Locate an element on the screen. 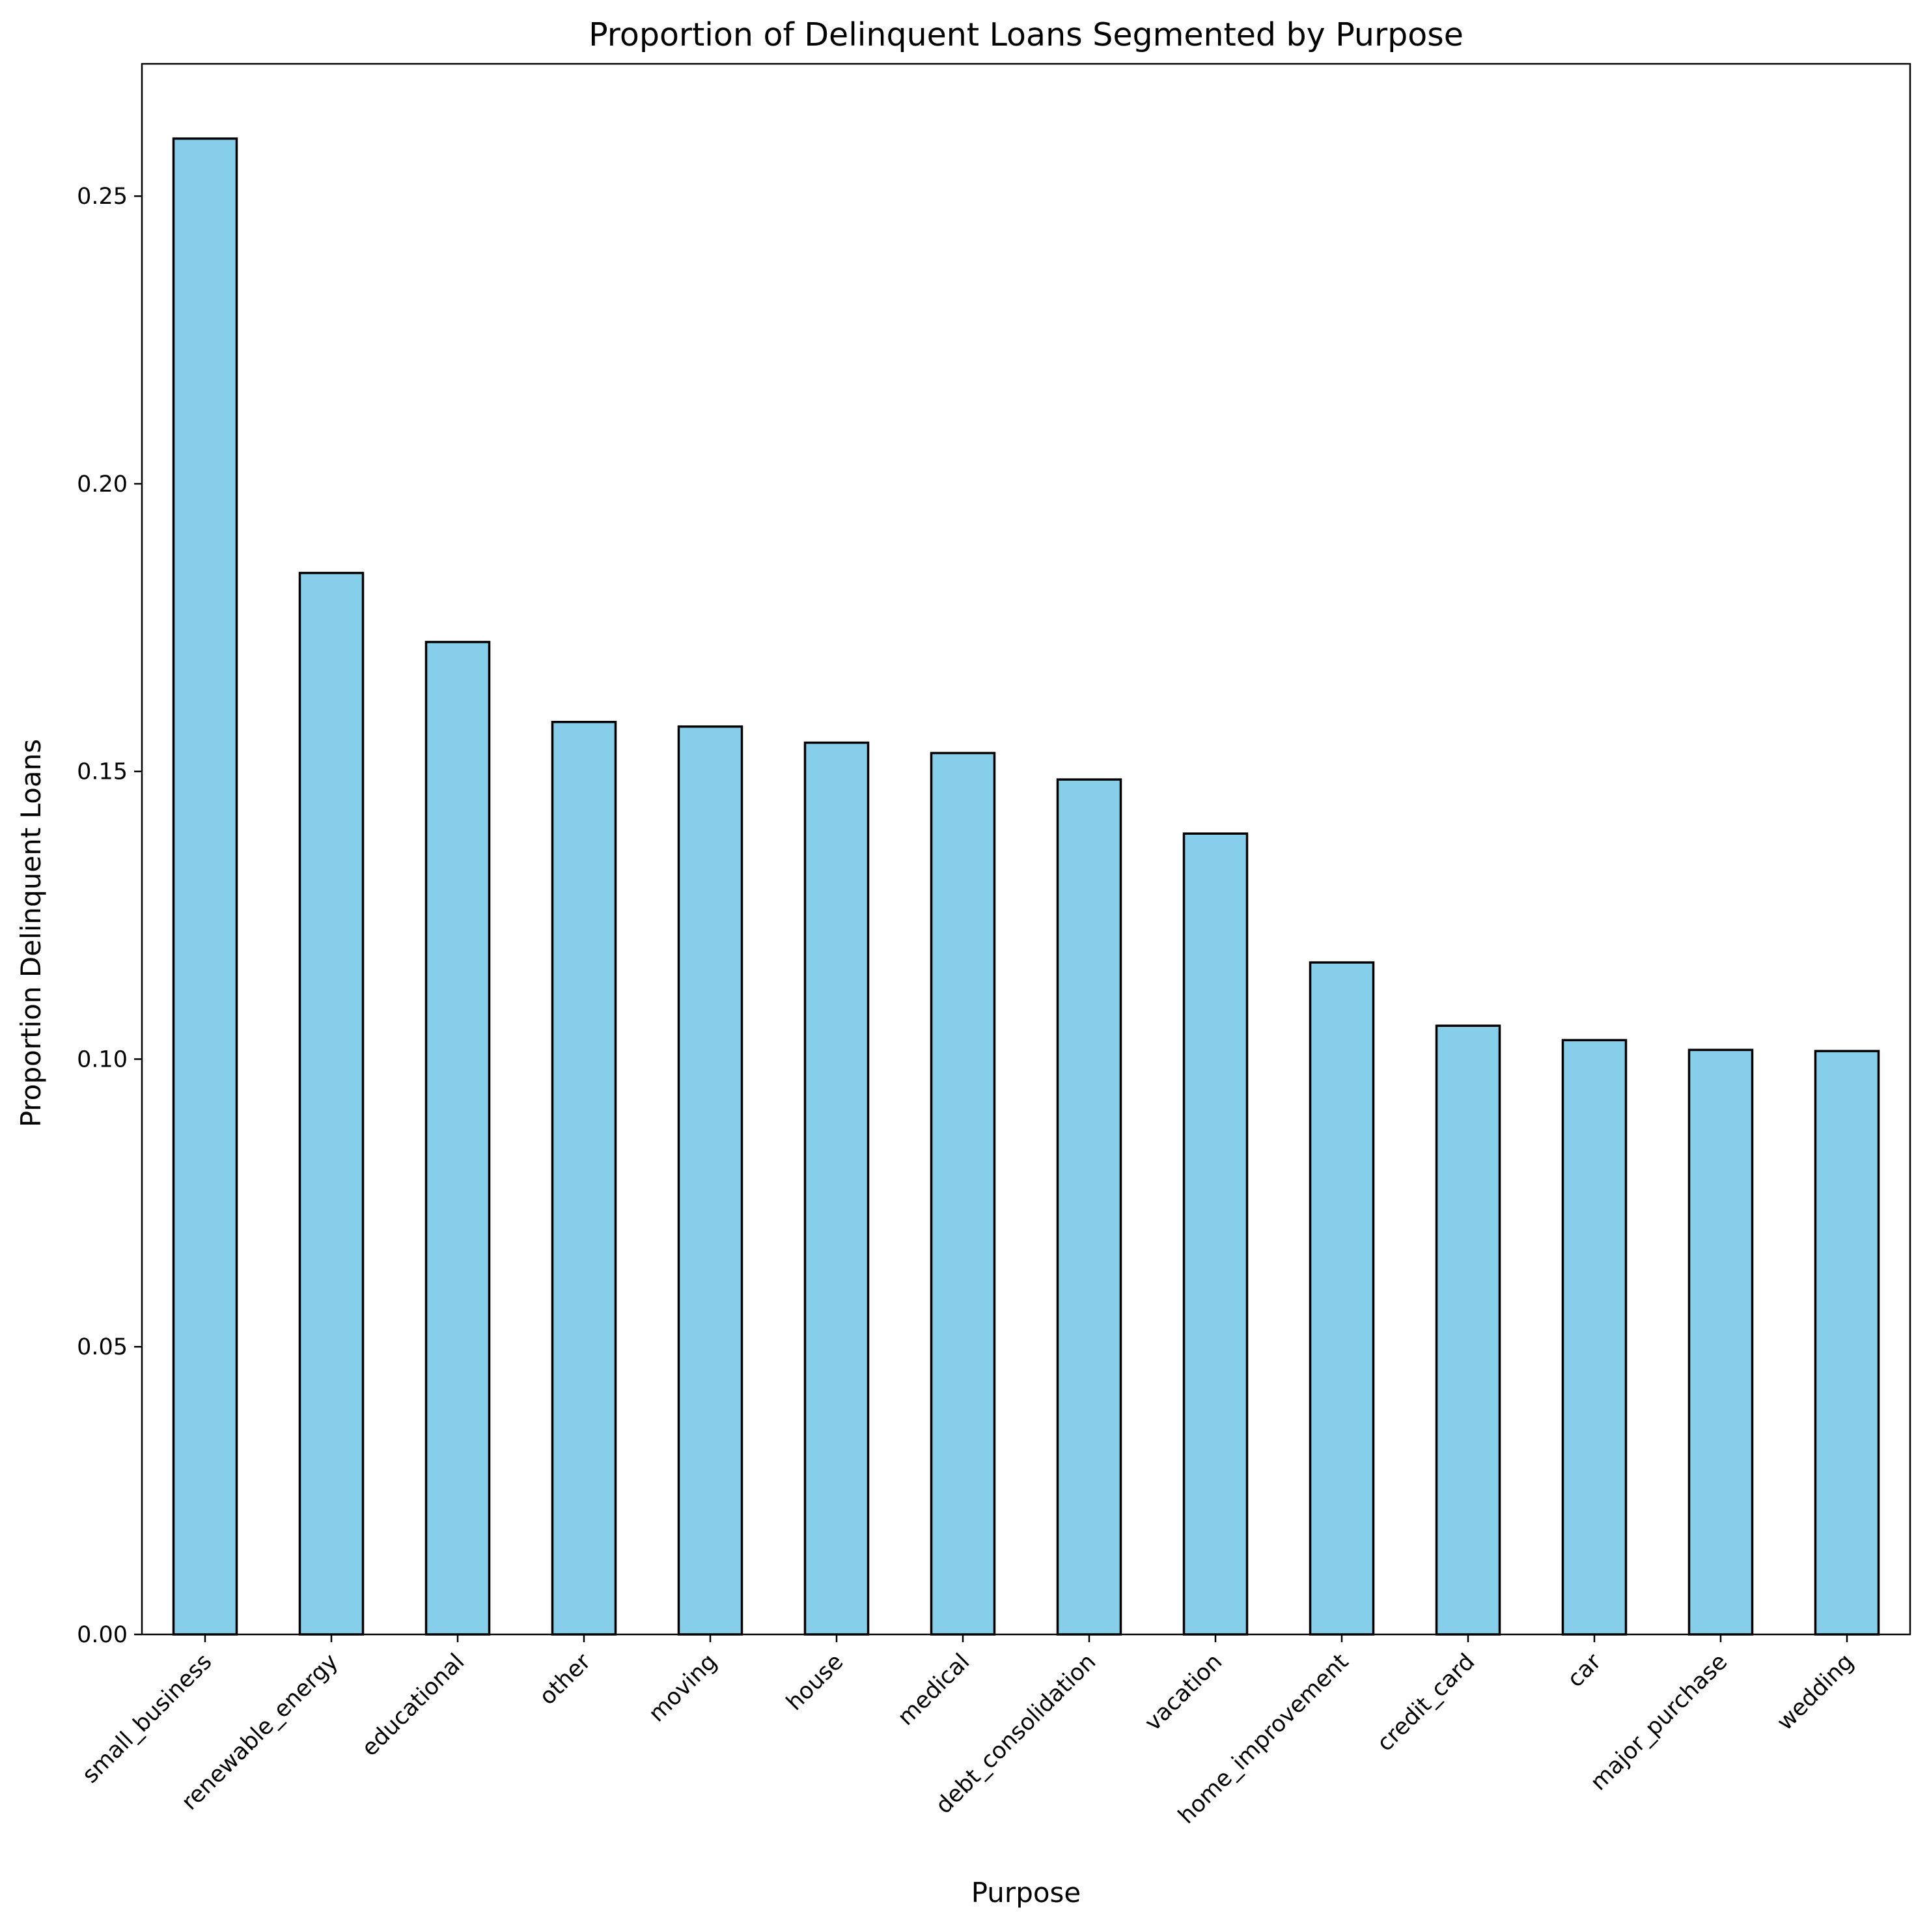  bar-vacation is located at coordinates (1215, 1234).